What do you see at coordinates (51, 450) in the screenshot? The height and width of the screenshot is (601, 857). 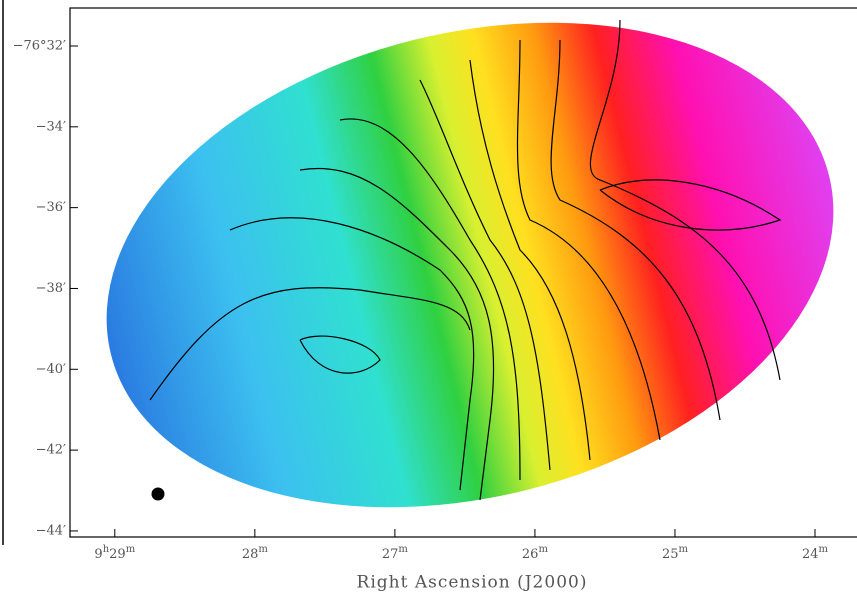 I see `y-tick-label: −42′` at bounding box center [51, 450].